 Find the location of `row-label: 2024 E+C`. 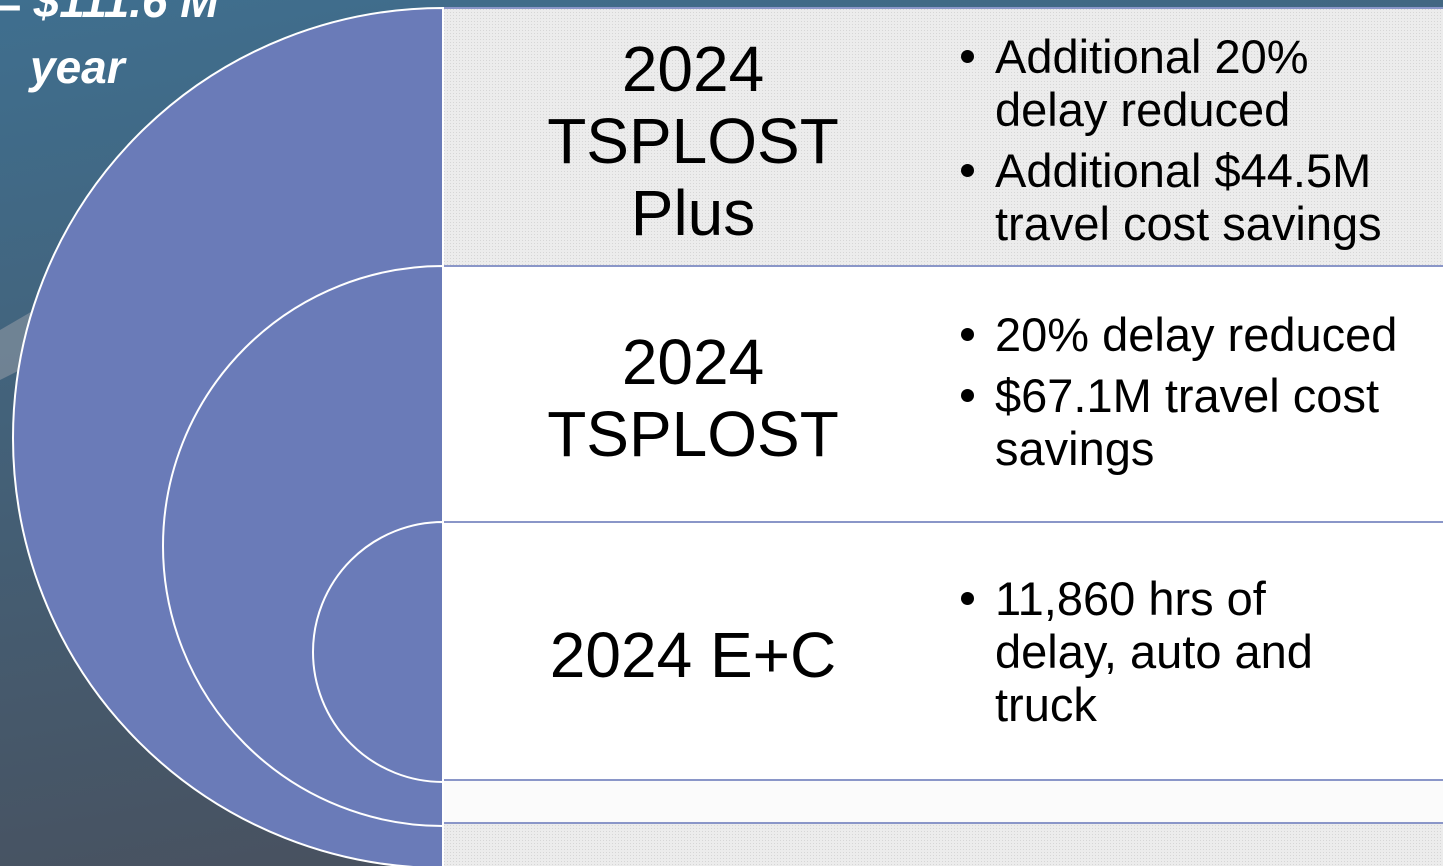

row-label: 2024 E+C is located at coordinates (693, 655).